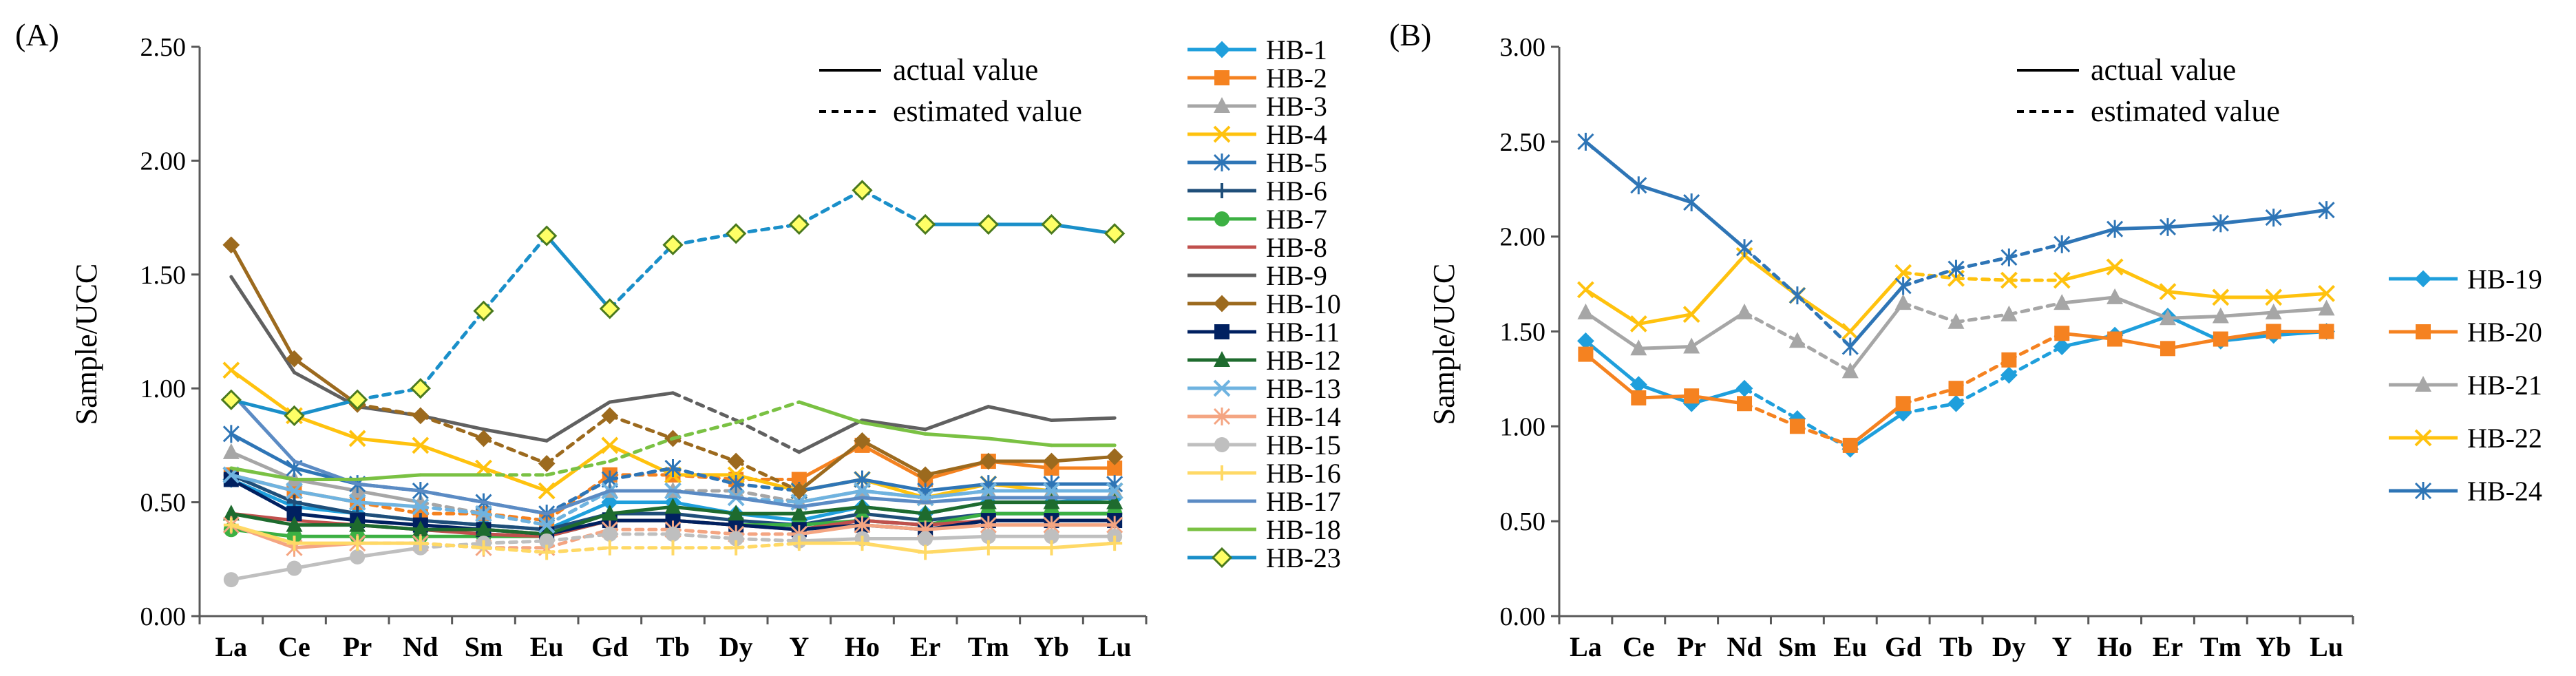 The height and width of the screenshot is (676, 2576). Describe the element at coordinates (2168, 646) in the screenshot. I see `x-tick-label: Er` at that location.